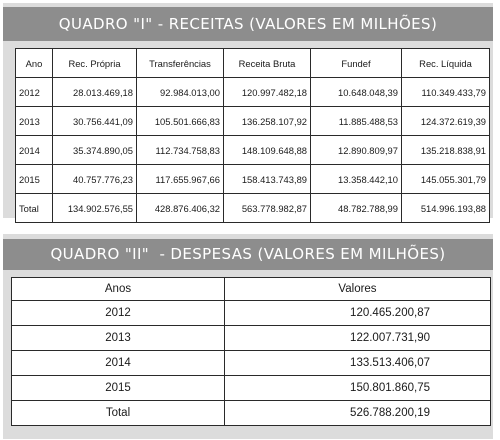 The image size is (500, 440). What do you see at coordinates (356, 208) in the screenshot?
I see `cell-fundef: 48.782.788,99` at bounding box center [356, 208].